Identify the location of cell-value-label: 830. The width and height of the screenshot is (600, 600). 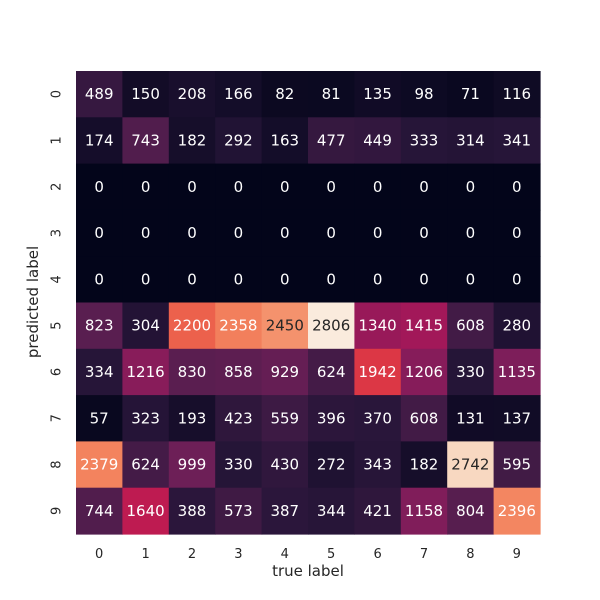
(192, 372).